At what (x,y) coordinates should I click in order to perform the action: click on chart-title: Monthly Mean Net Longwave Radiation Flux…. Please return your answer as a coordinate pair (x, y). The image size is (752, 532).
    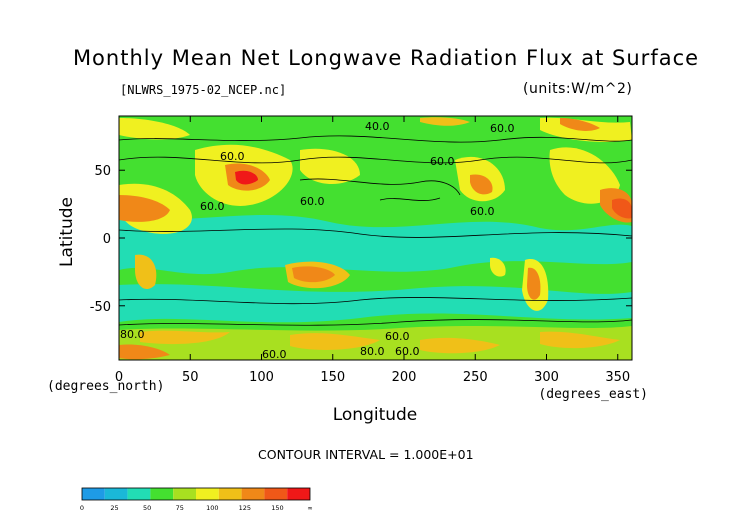
    Looking at the image, I should click on (386, 58).